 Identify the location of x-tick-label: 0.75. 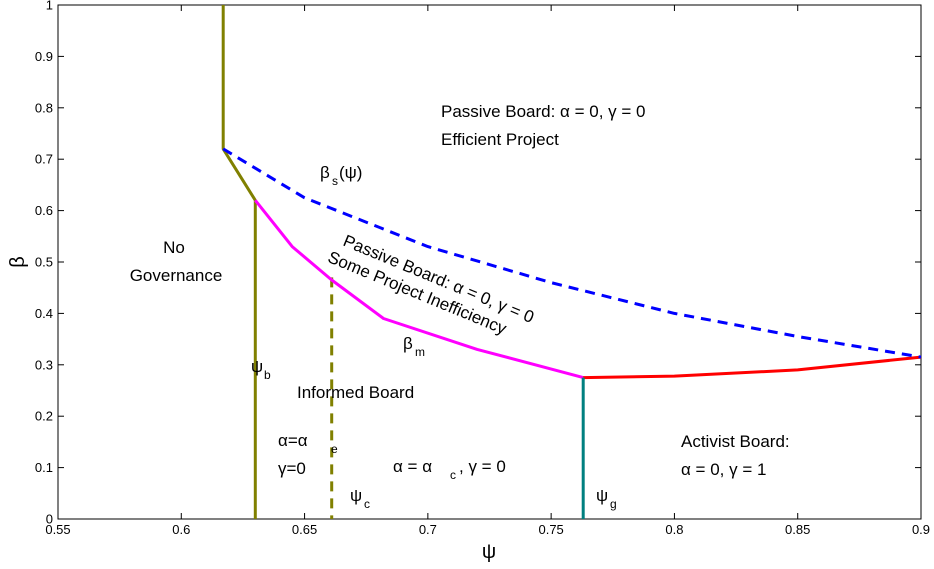
(550, 529).